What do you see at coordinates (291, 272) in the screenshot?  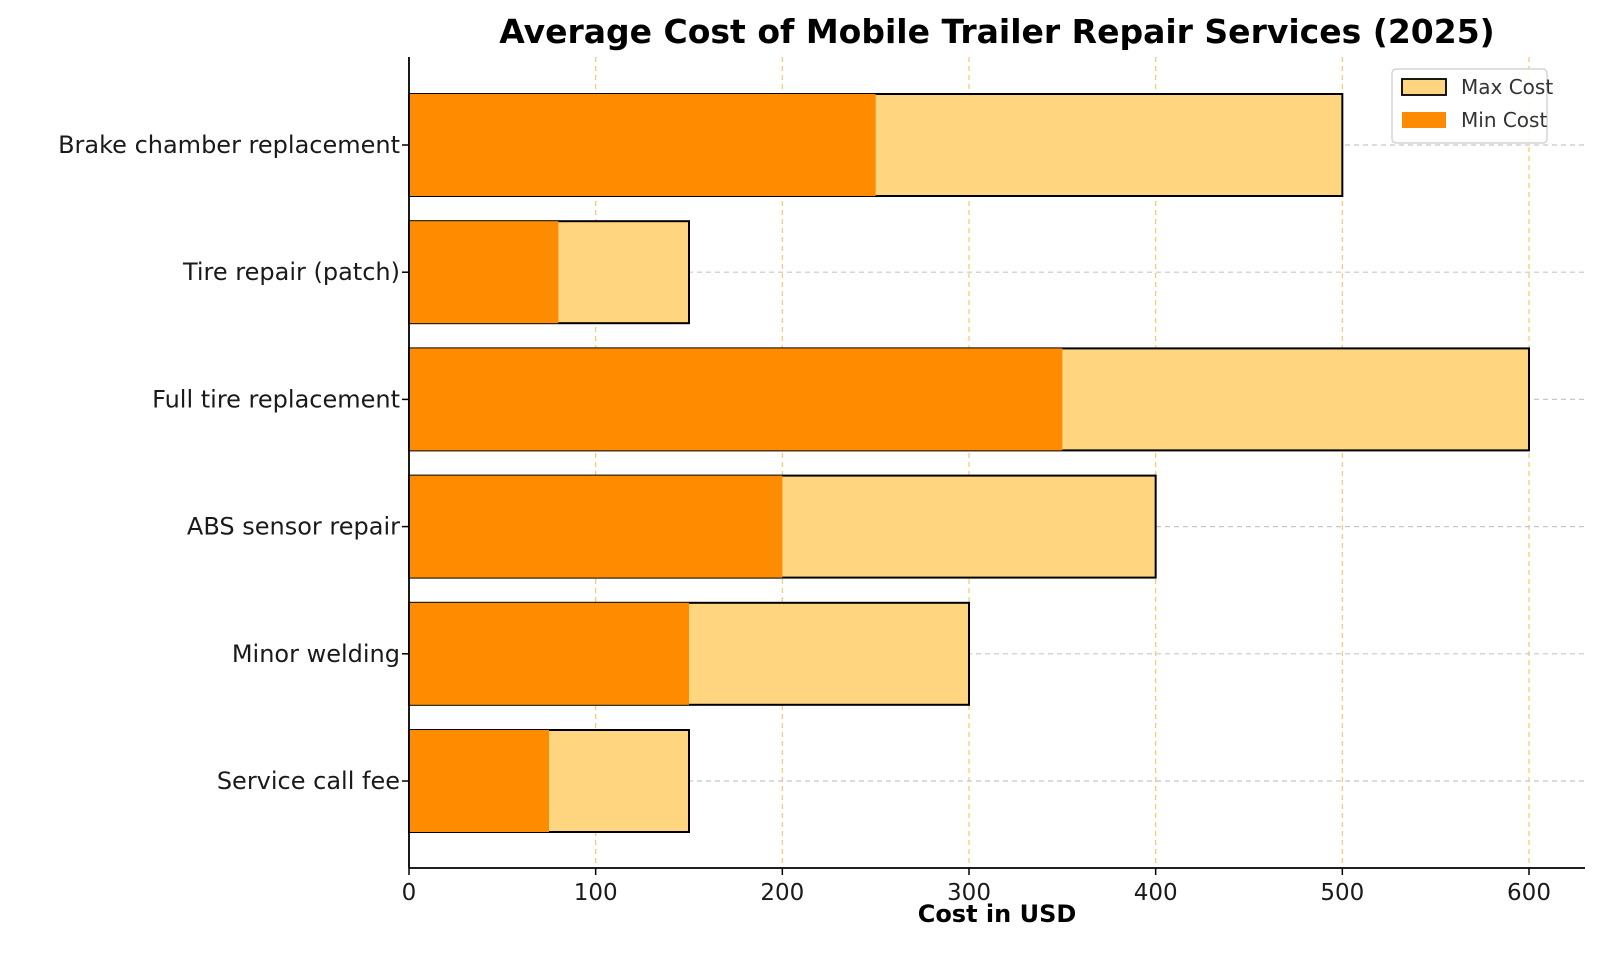 I see `category-label: Tire repair (patch)` at bounding box center [291, 272].